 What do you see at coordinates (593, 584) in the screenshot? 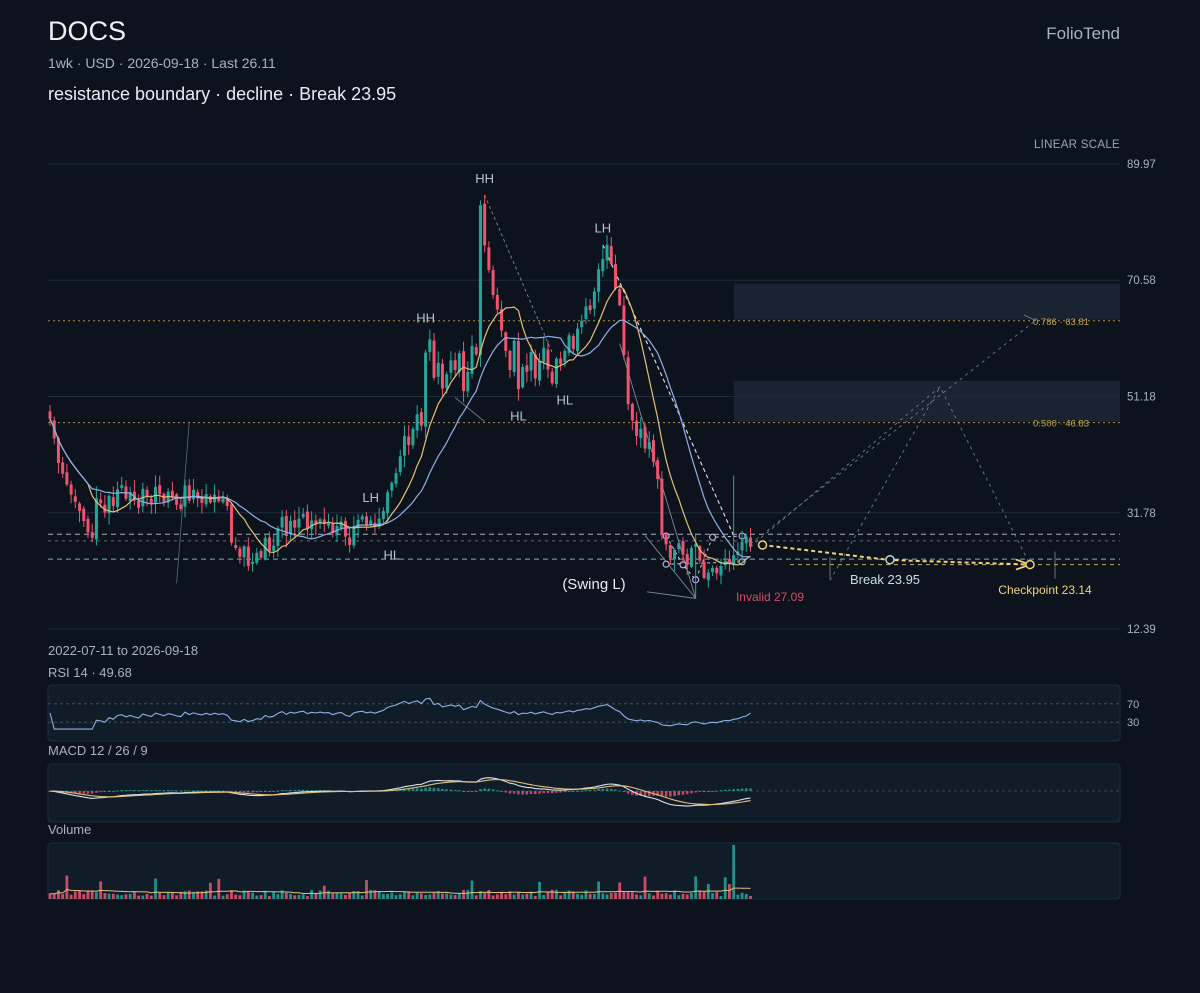
I see `swing-low-label: (Swing L)` at bounding box center [593, 584].